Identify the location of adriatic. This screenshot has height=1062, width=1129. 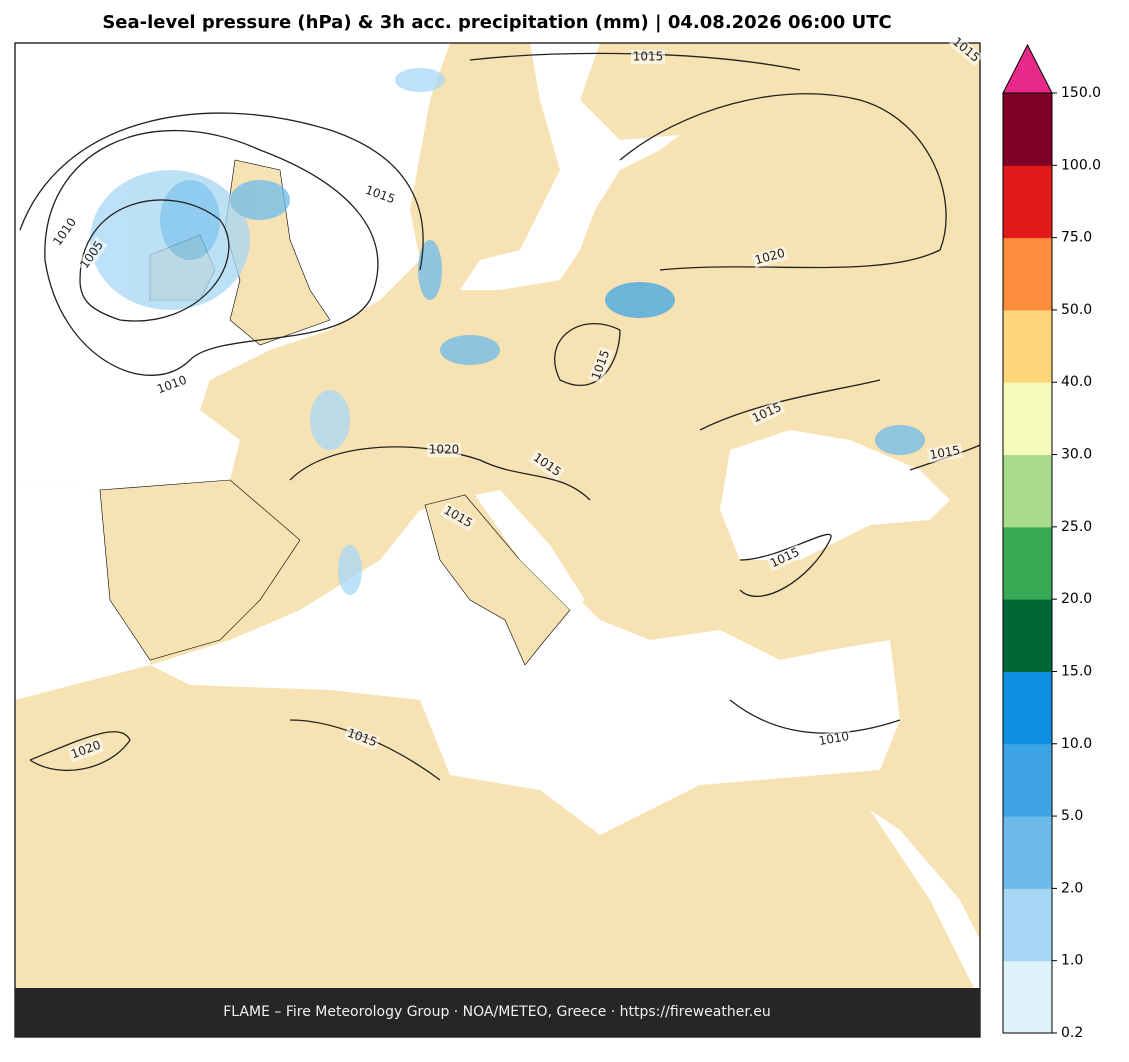
(530, 550).